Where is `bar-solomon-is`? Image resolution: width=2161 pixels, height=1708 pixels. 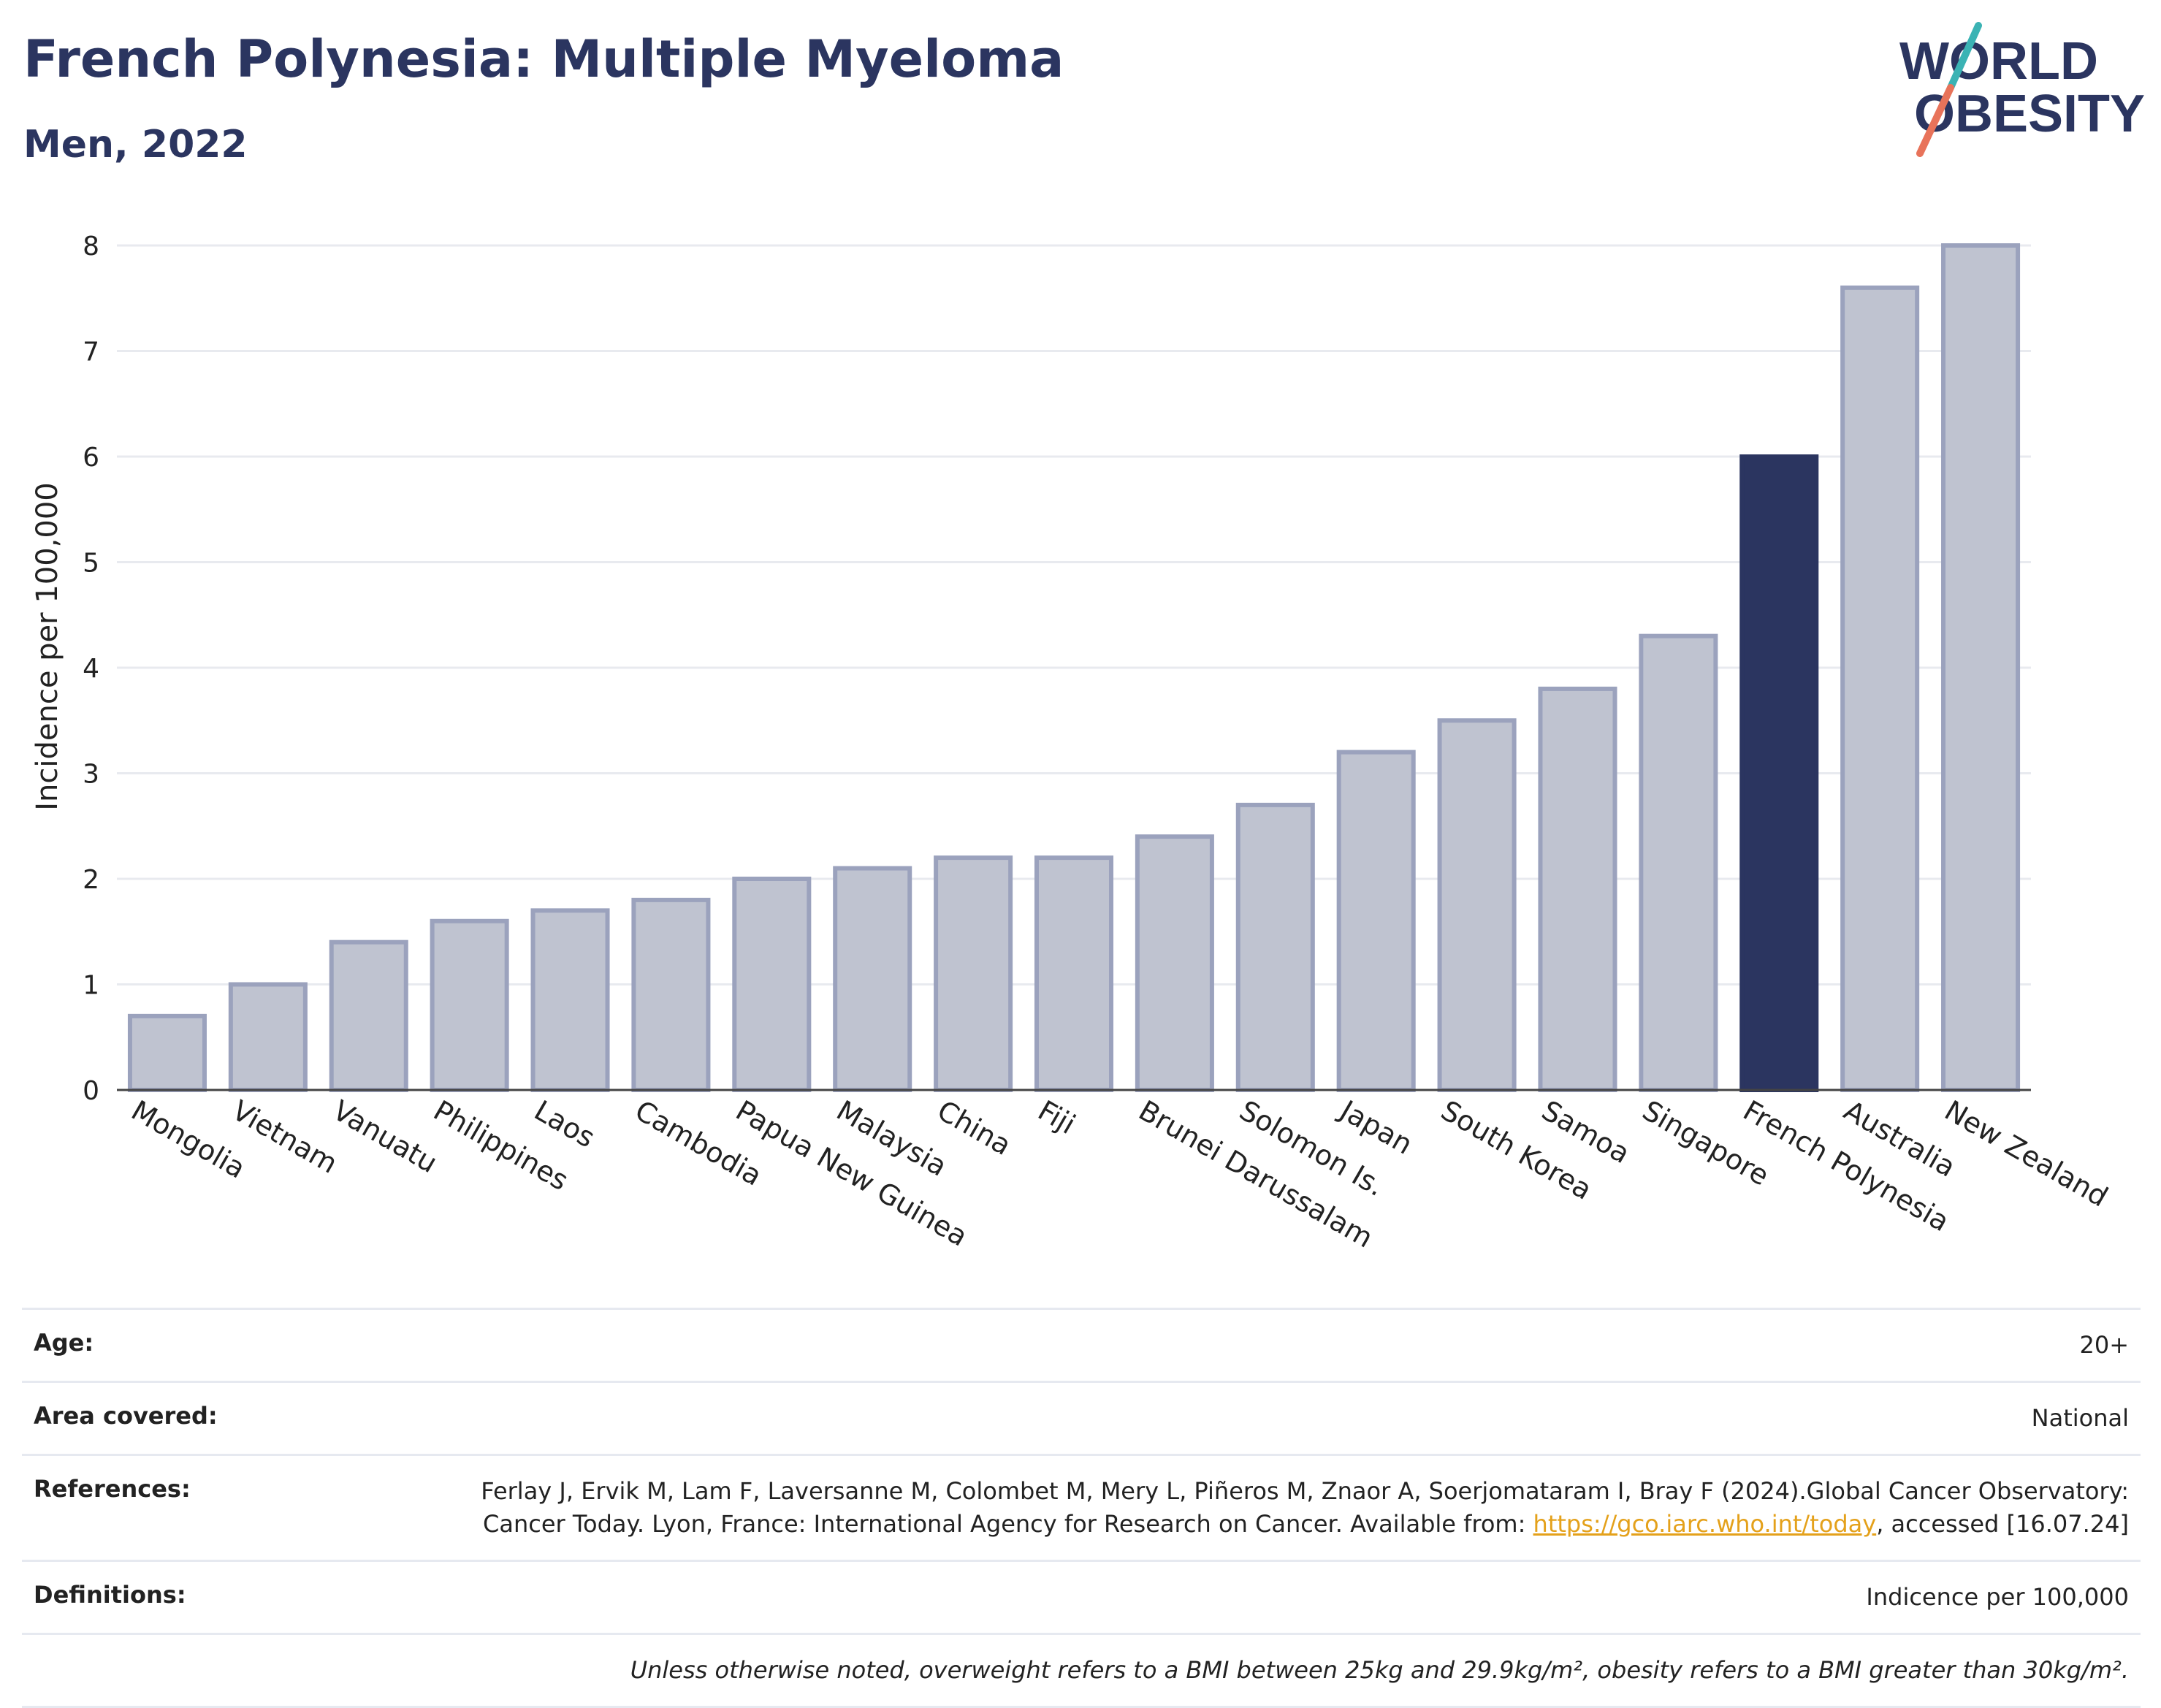 bar-solomon-is is located at coordinates (1275, 947).